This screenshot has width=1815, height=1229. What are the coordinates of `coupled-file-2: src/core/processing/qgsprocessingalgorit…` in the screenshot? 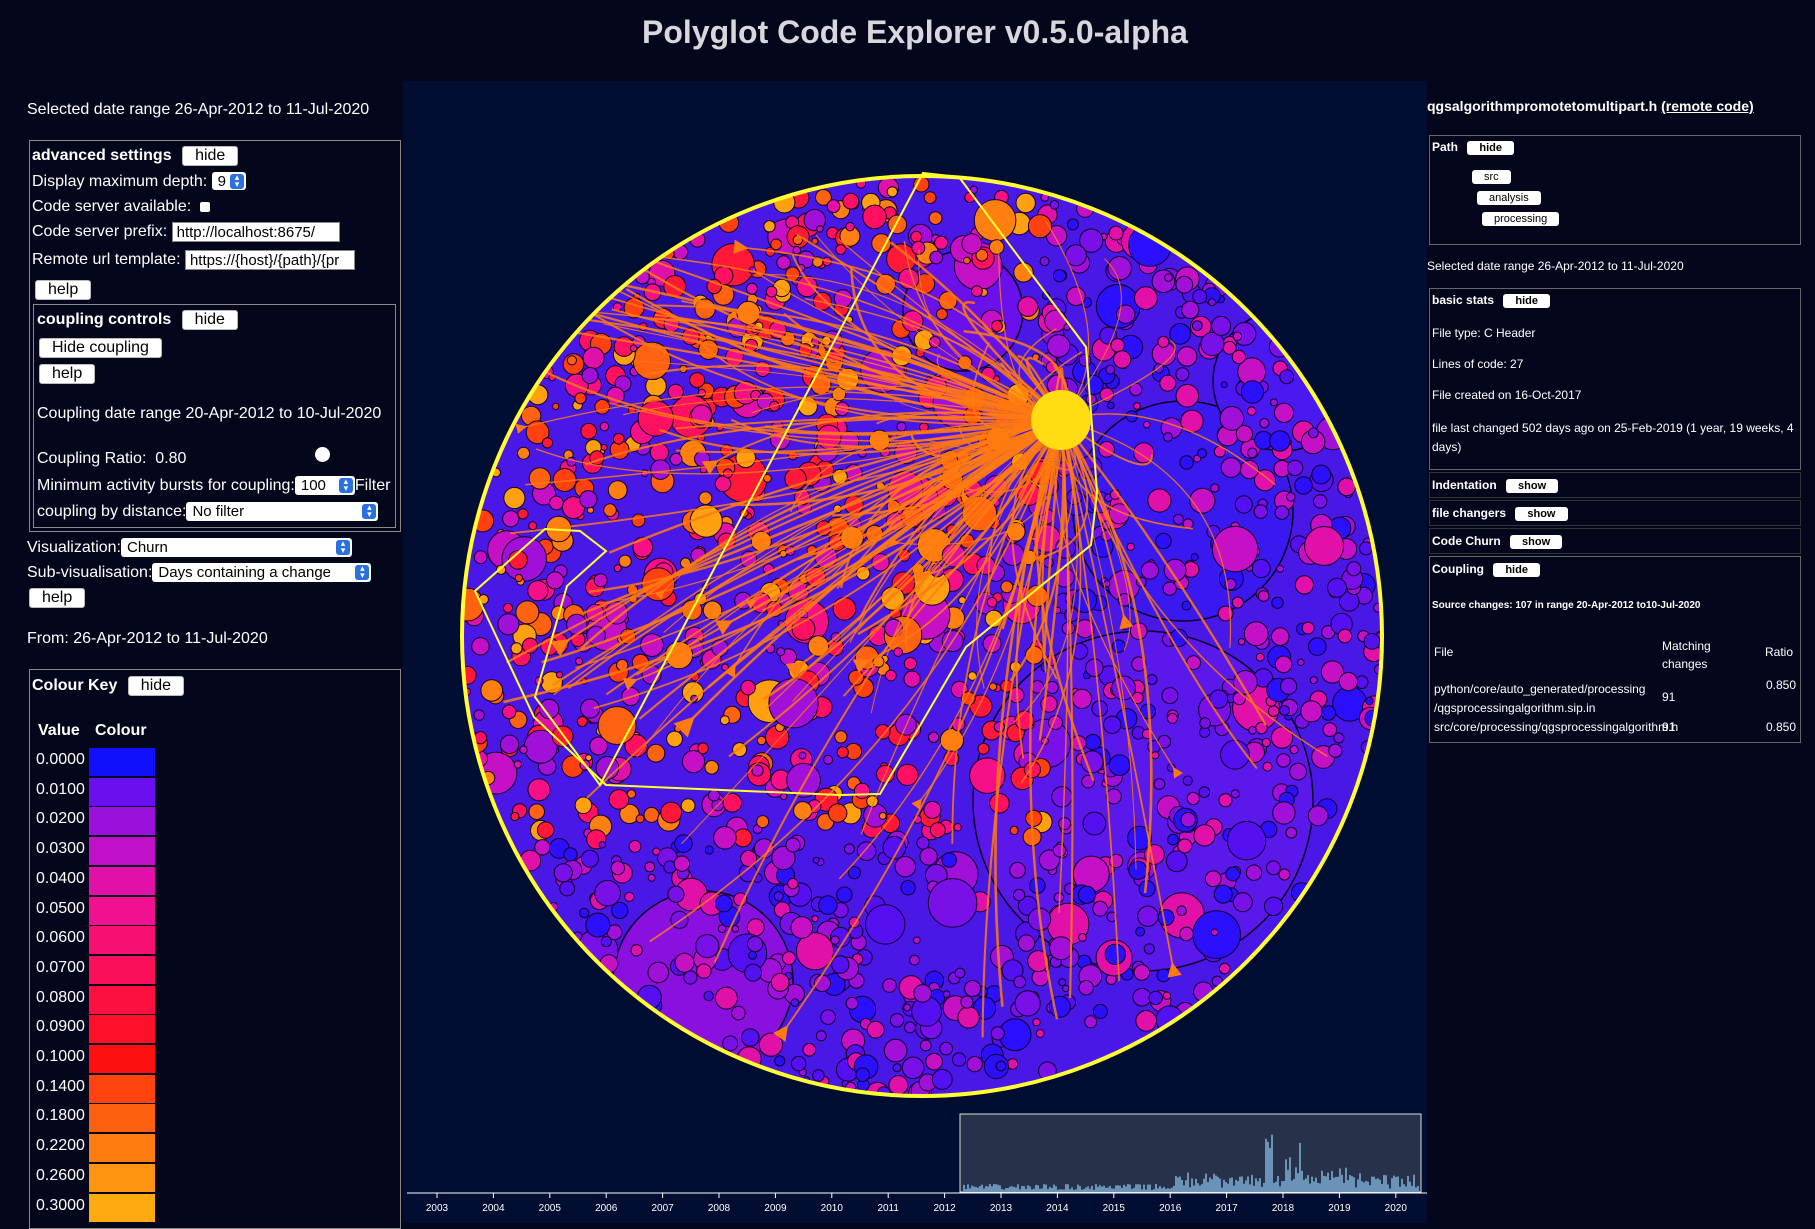 It's located at (1556, 727).